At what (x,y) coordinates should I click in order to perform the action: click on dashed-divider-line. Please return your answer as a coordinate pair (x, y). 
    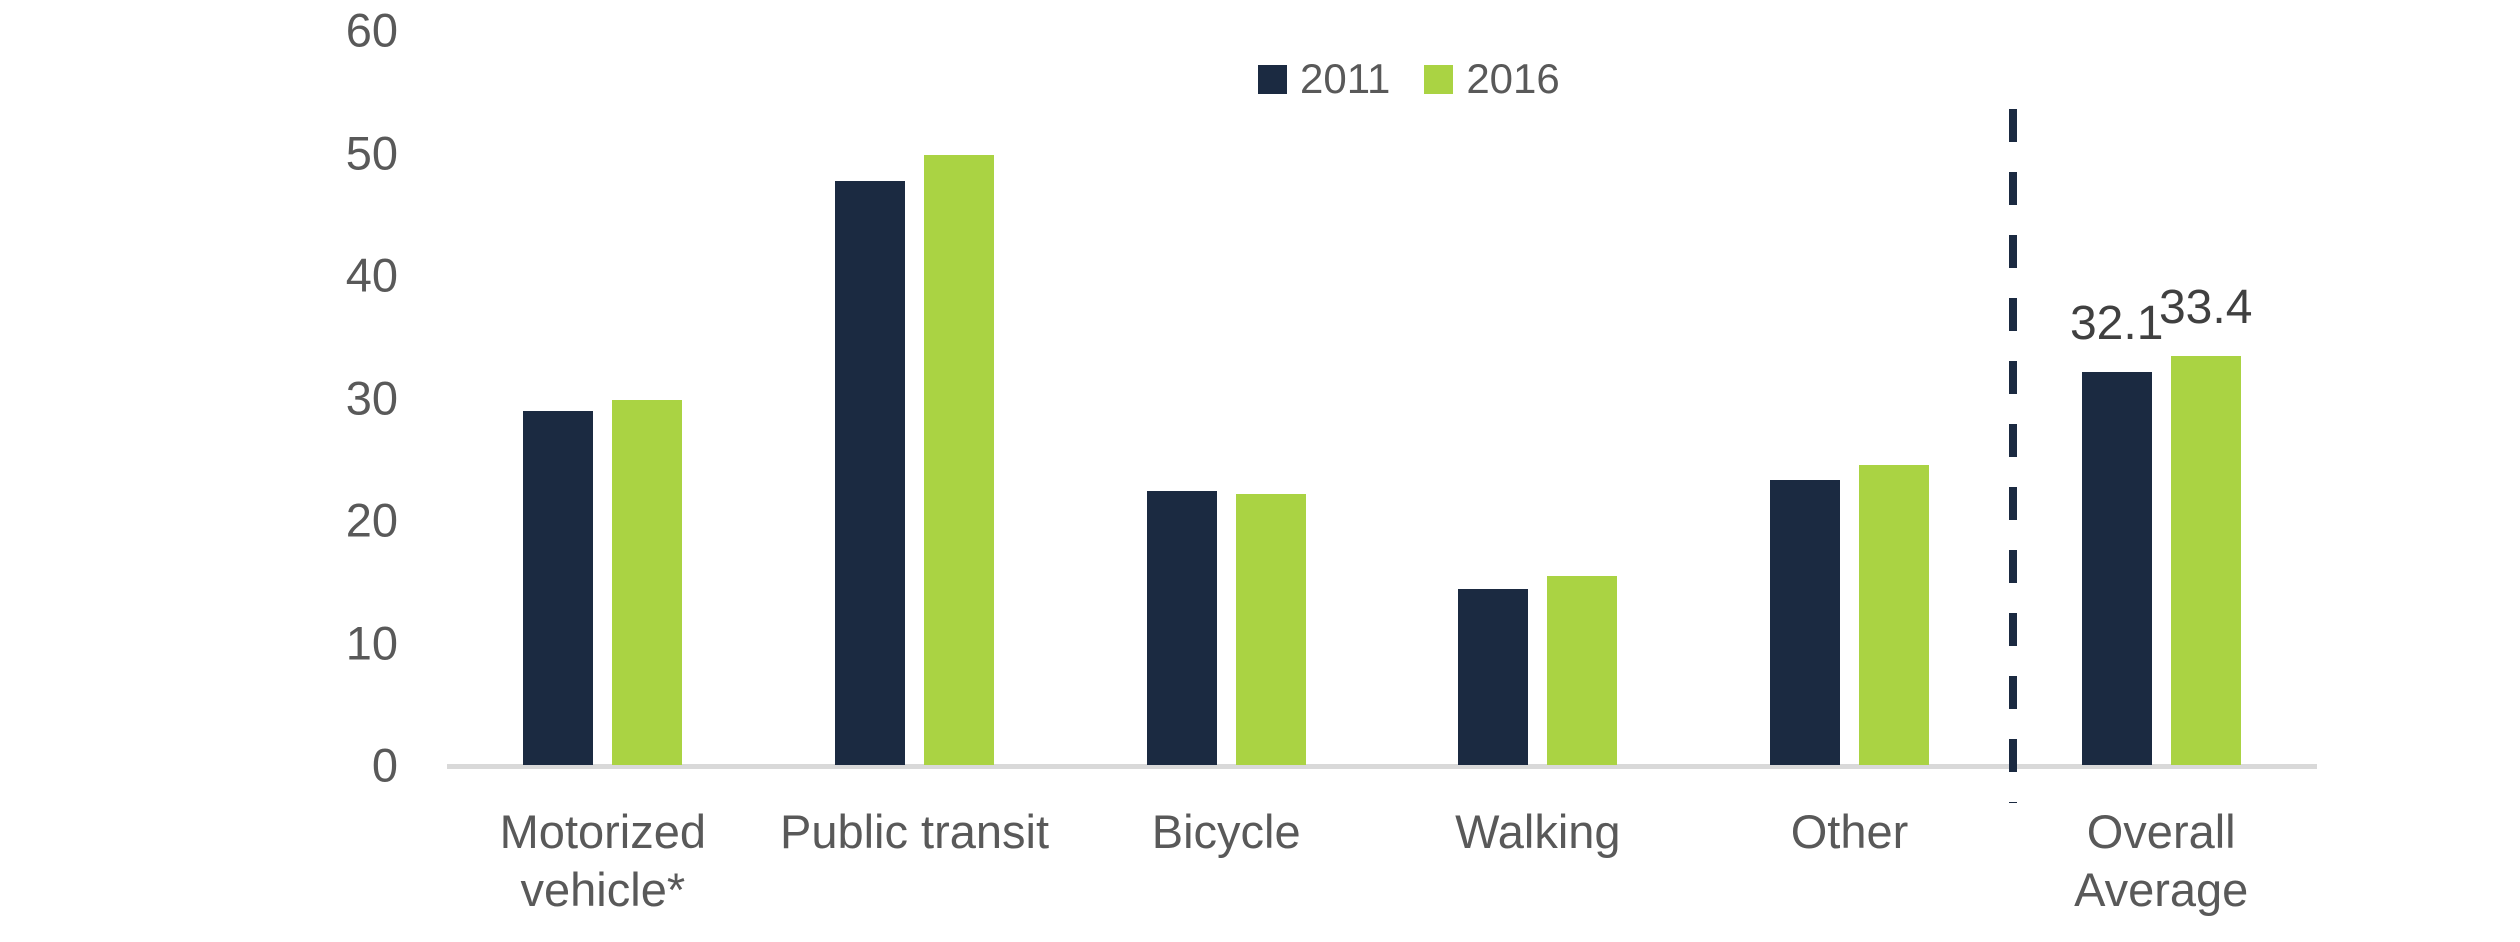
    Looking at the image, I should click on (2013, 456).